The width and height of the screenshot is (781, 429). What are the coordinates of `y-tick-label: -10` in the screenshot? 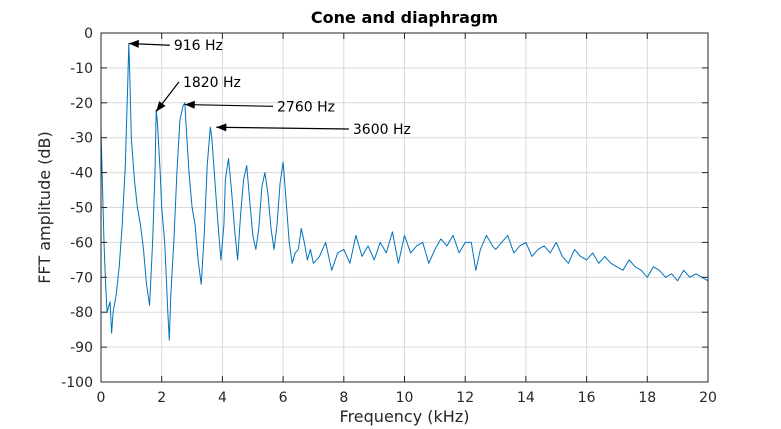 It's located at (81, 69).